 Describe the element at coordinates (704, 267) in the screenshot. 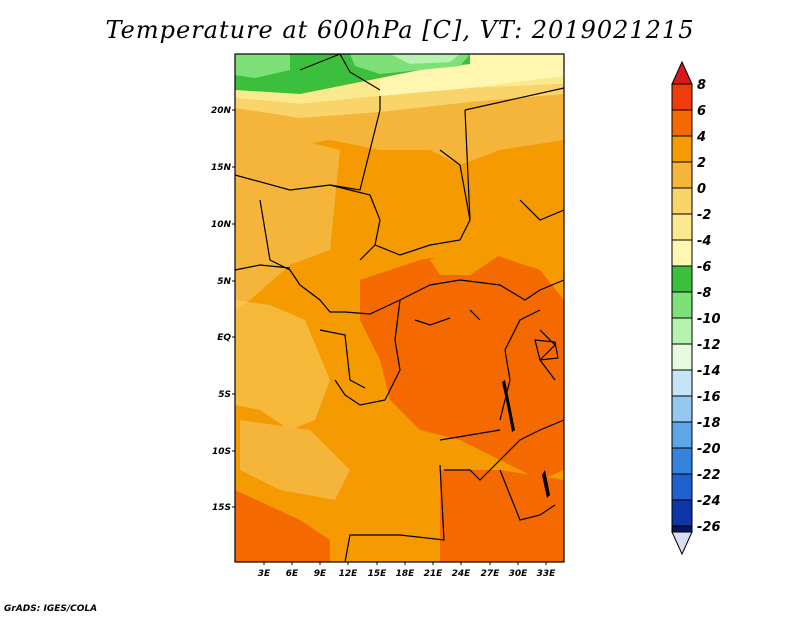

I see `colorbar-label: -6` at that location.